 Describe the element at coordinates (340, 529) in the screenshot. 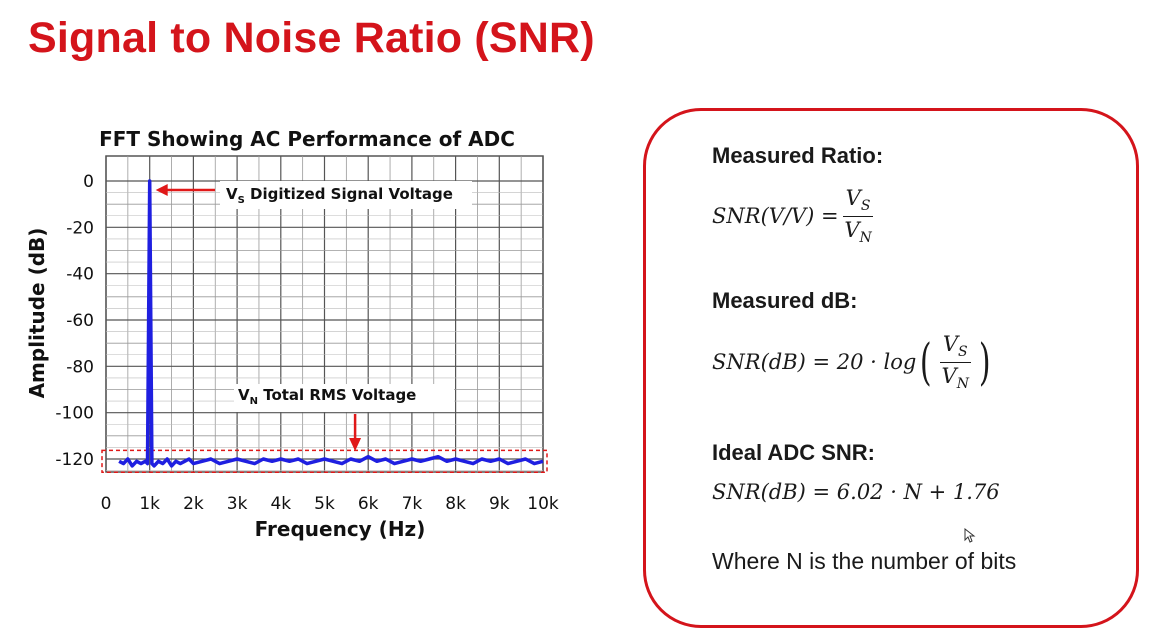

I see `x-axis-label: Frequency (Hz)` at that location.